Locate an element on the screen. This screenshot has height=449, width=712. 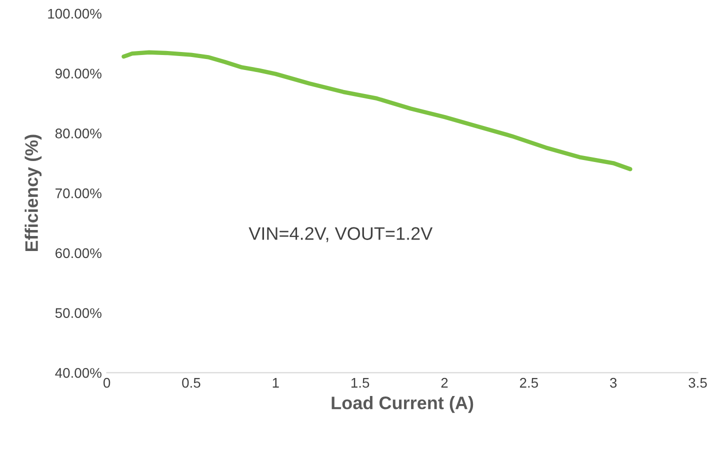
y-tick-label: 50.00% is located at coordinates (78, 313).